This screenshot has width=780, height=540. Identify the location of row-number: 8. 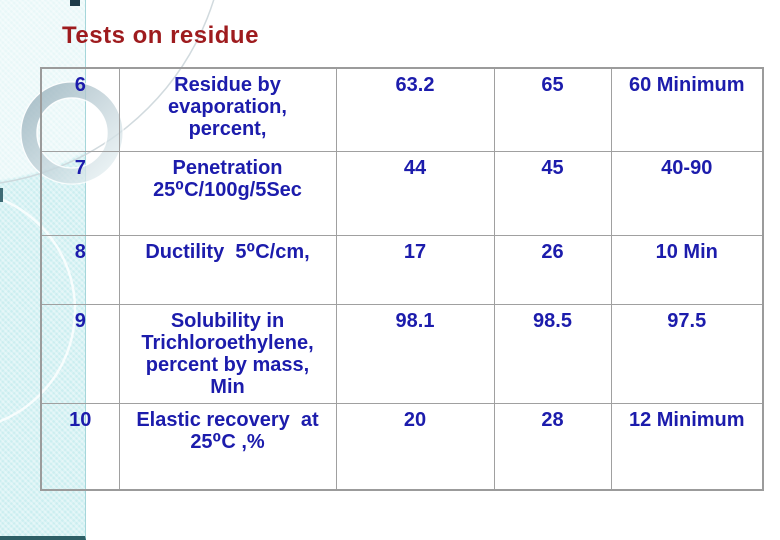
(80, 270).